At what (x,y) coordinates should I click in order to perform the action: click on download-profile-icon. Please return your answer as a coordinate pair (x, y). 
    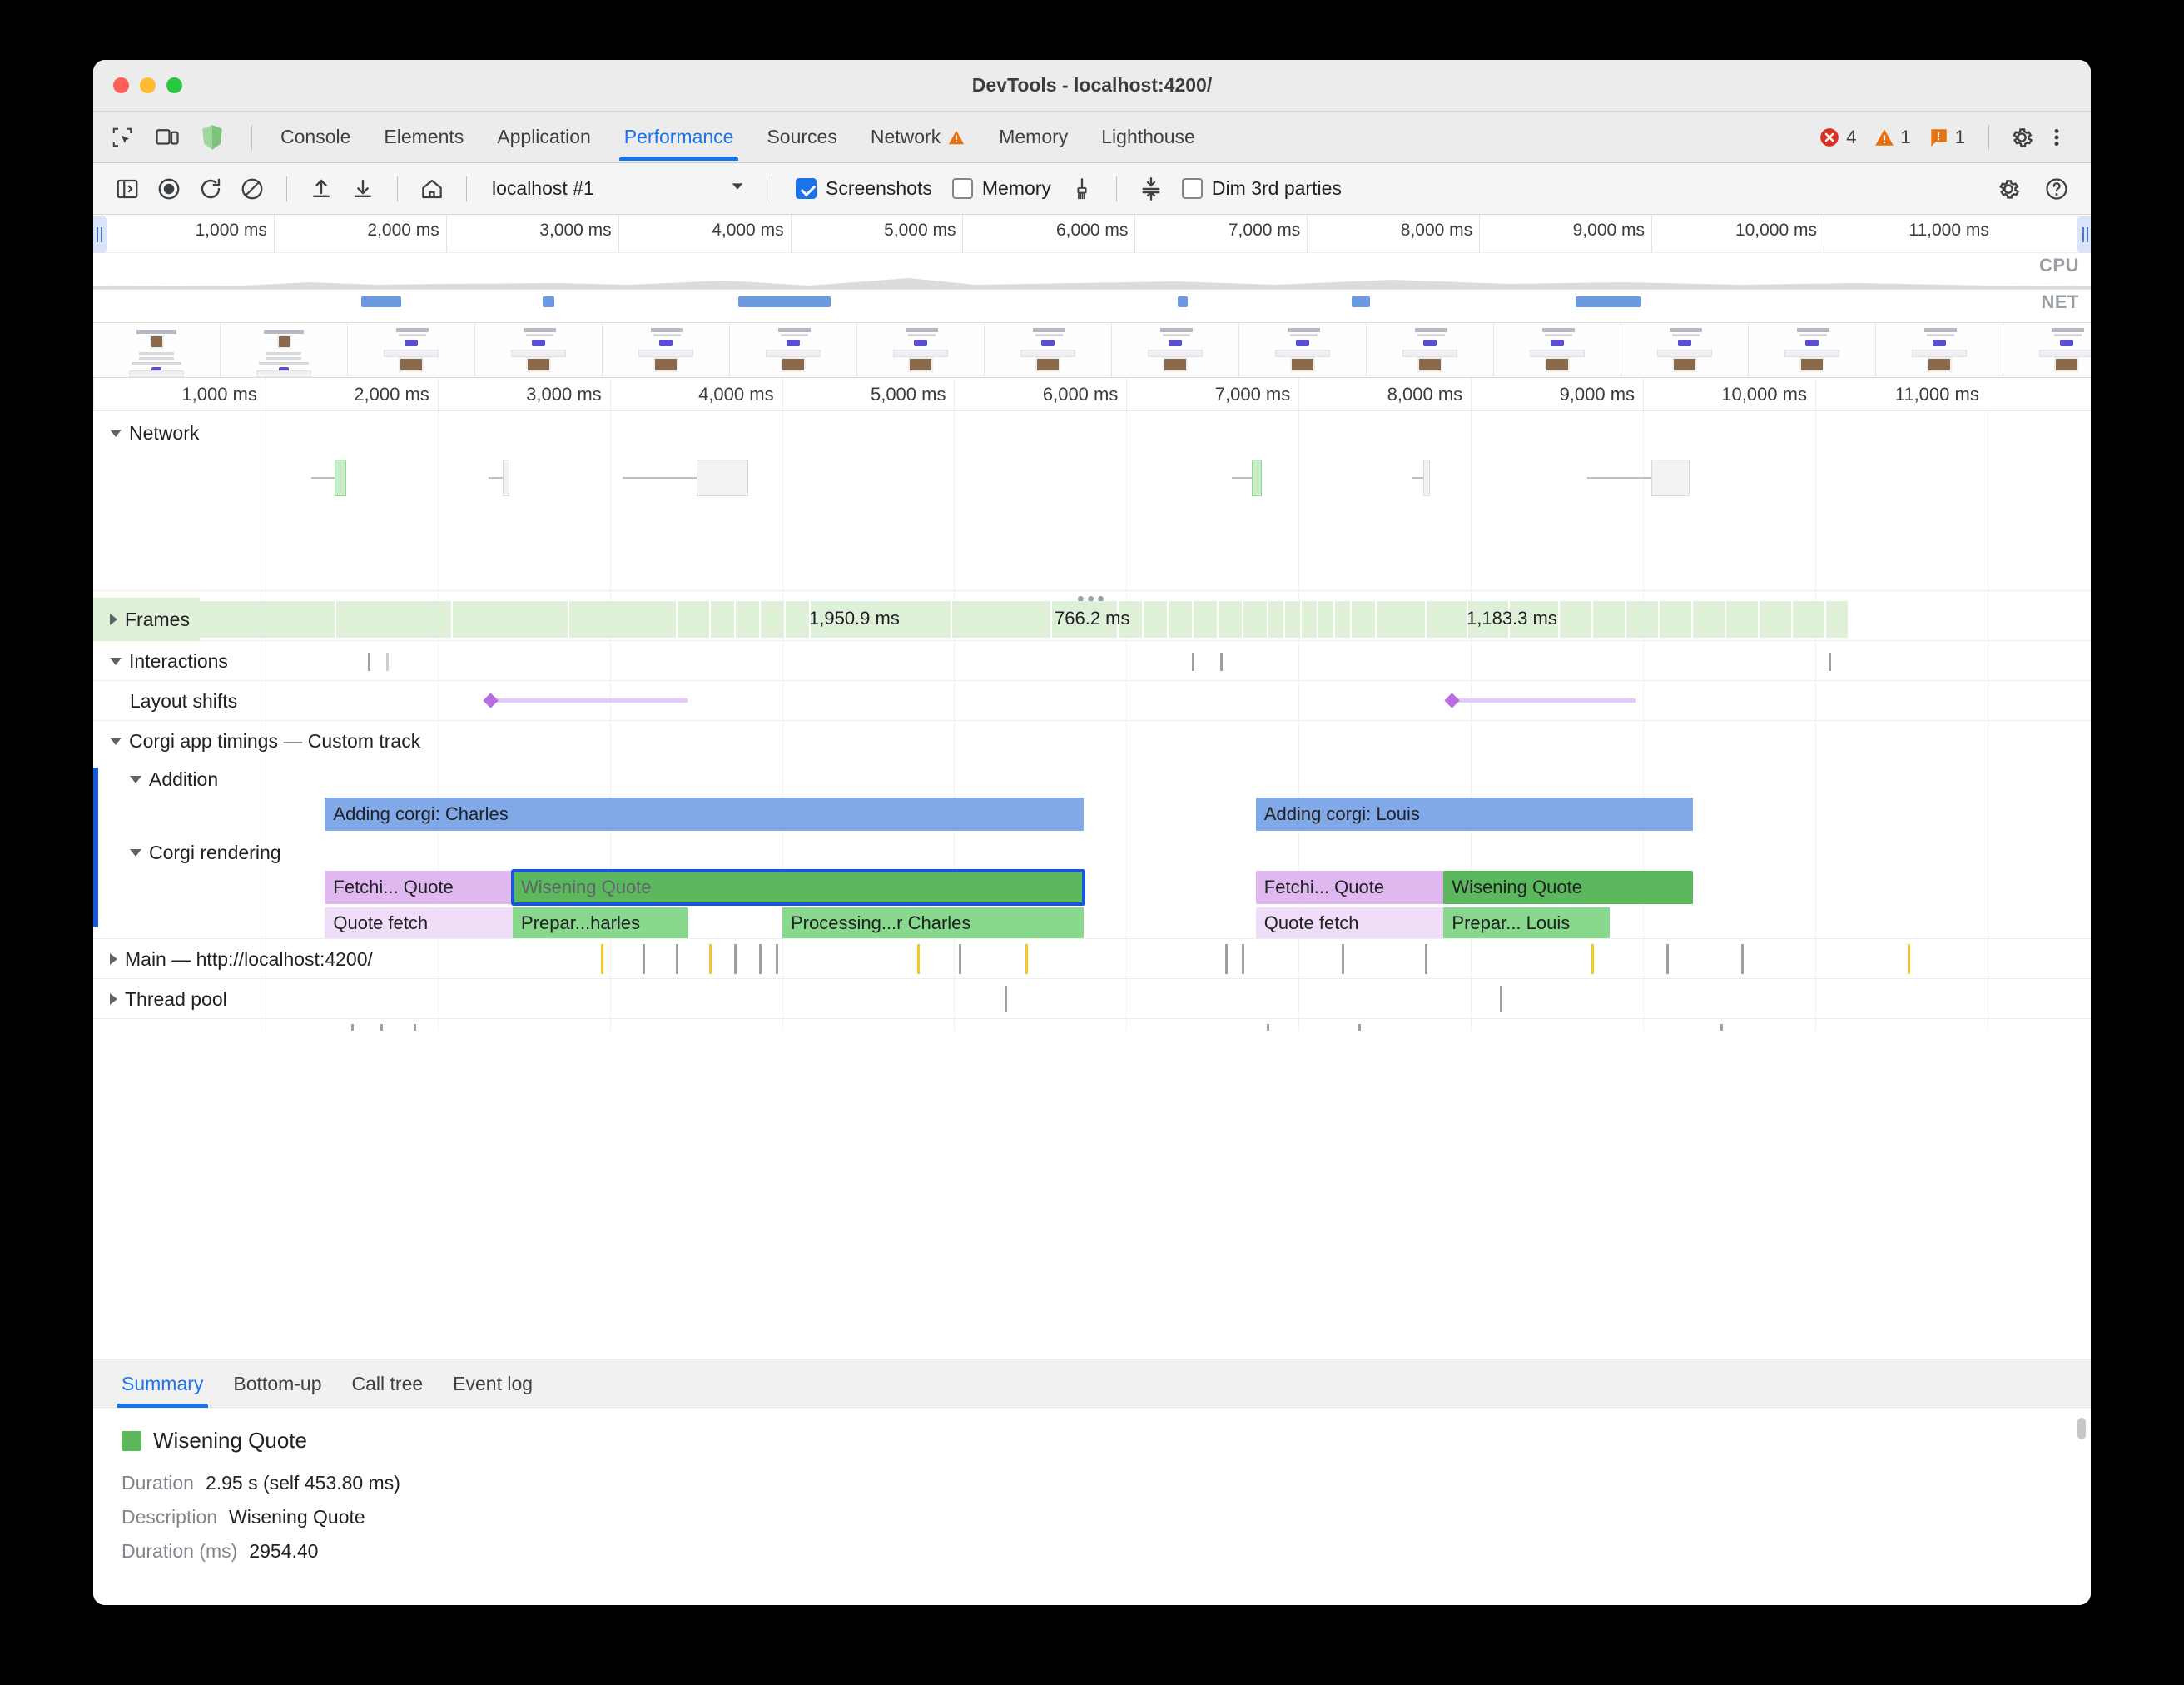
    Looking at the image, I should click on (363, 189).